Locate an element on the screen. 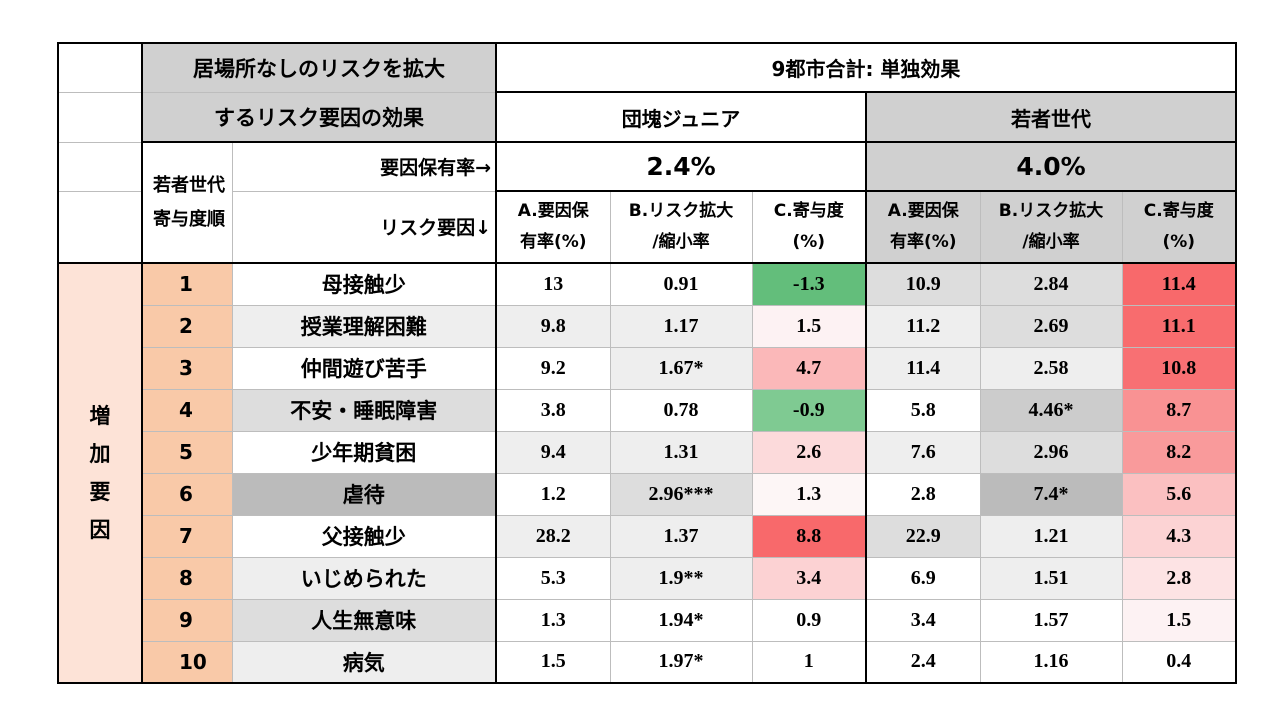  young-a-cell: 6.9 is located at coordinates (923, 578).